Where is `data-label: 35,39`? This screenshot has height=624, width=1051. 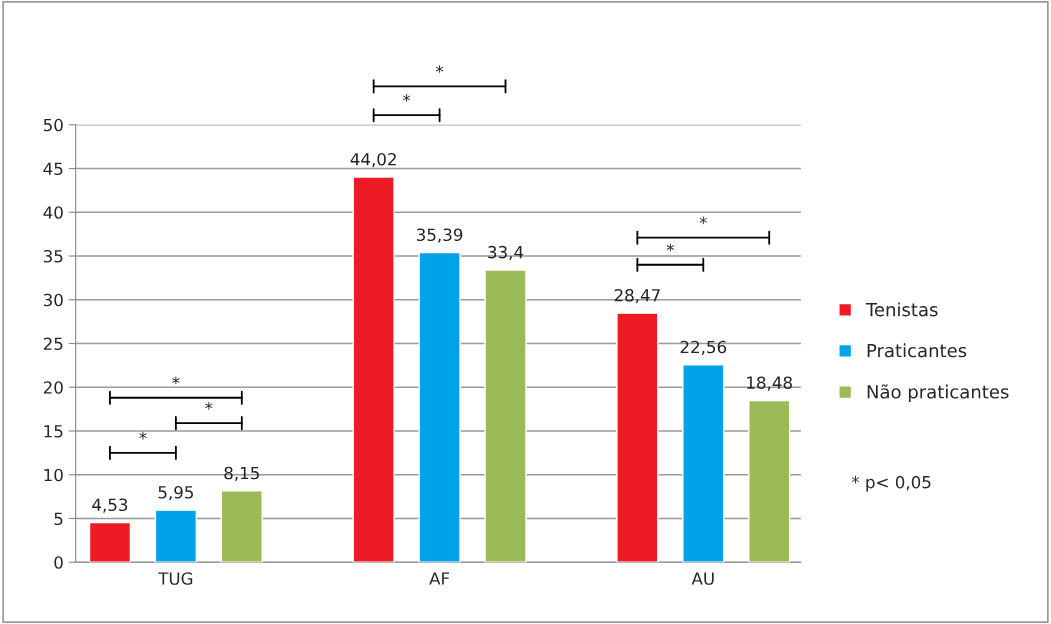
data-label: 35,39 is located at coordinates (440, 235).